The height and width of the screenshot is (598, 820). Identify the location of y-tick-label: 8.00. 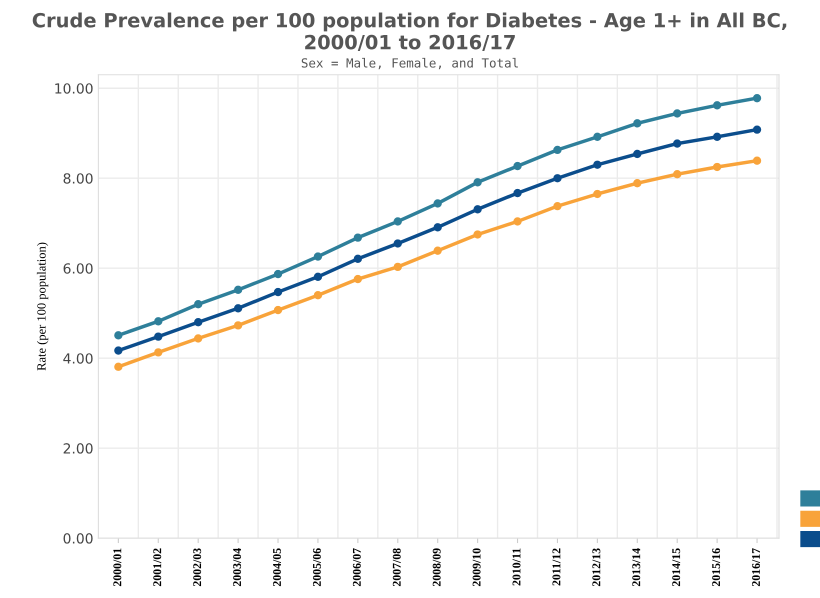
(78, 178).